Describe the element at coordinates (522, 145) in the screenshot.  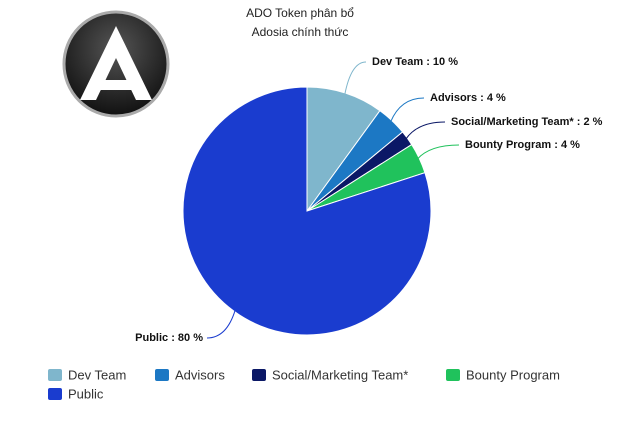
I see `data-label: Bounty Program : 4 %` at that location.